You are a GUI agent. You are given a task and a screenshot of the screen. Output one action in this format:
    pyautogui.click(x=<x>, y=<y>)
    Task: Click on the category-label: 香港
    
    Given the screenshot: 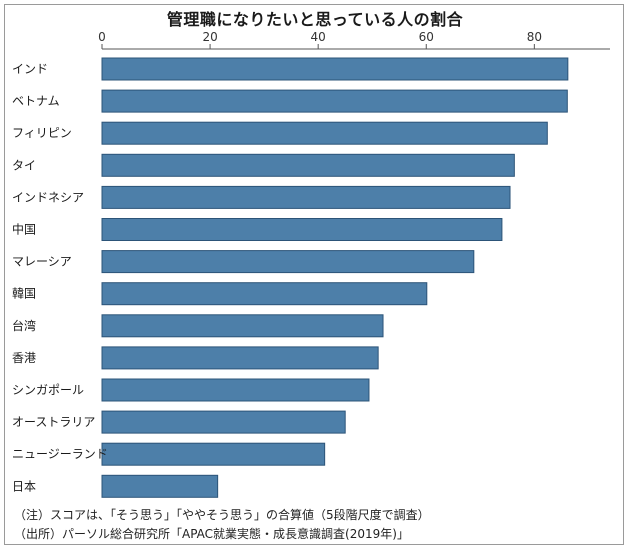 What is the action you would take?
    pyautogui.click(x=24, y=358)
    